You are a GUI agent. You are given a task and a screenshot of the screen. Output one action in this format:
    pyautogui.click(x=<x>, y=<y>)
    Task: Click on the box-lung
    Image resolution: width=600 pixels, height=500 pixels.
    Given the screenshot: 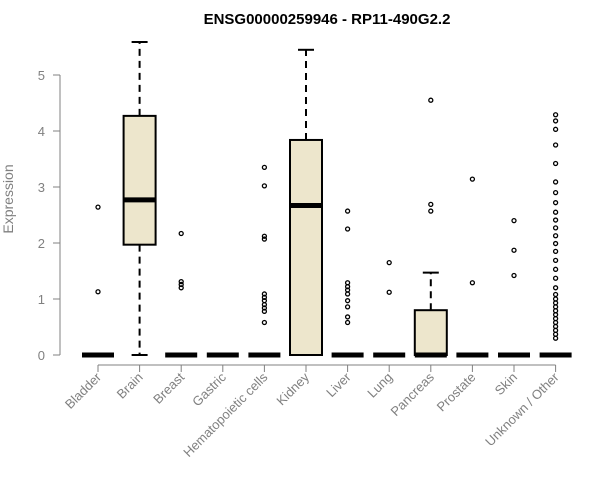 What is the action you would take?
    pyautogui.click(x=389, y=308)
    